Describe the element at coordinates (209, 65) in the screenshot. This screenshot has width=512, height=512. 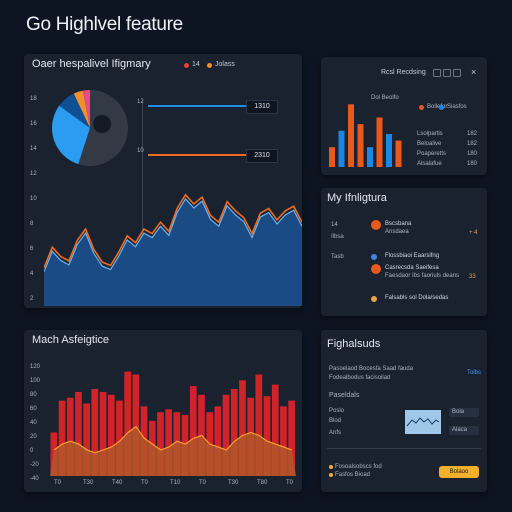
I see `legend-dot-orange` at that location.